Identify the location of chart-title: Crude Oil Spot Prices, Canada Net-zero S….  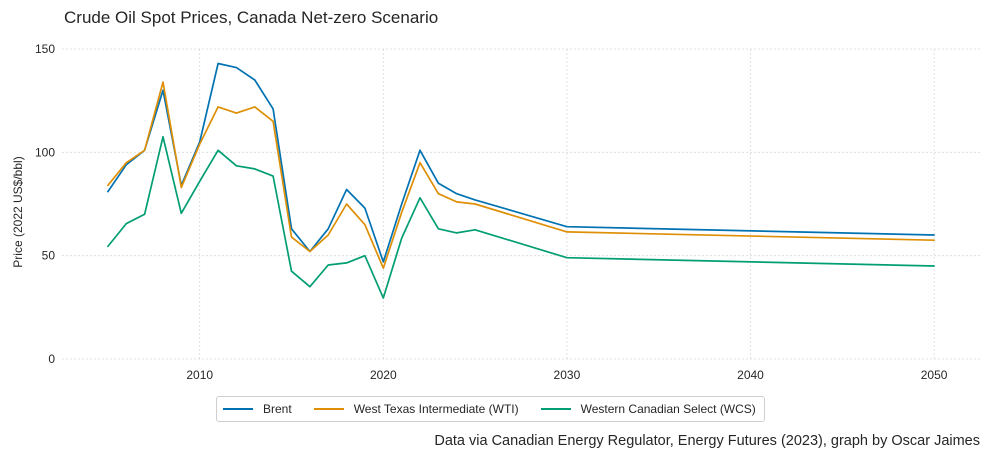
(251, 17).